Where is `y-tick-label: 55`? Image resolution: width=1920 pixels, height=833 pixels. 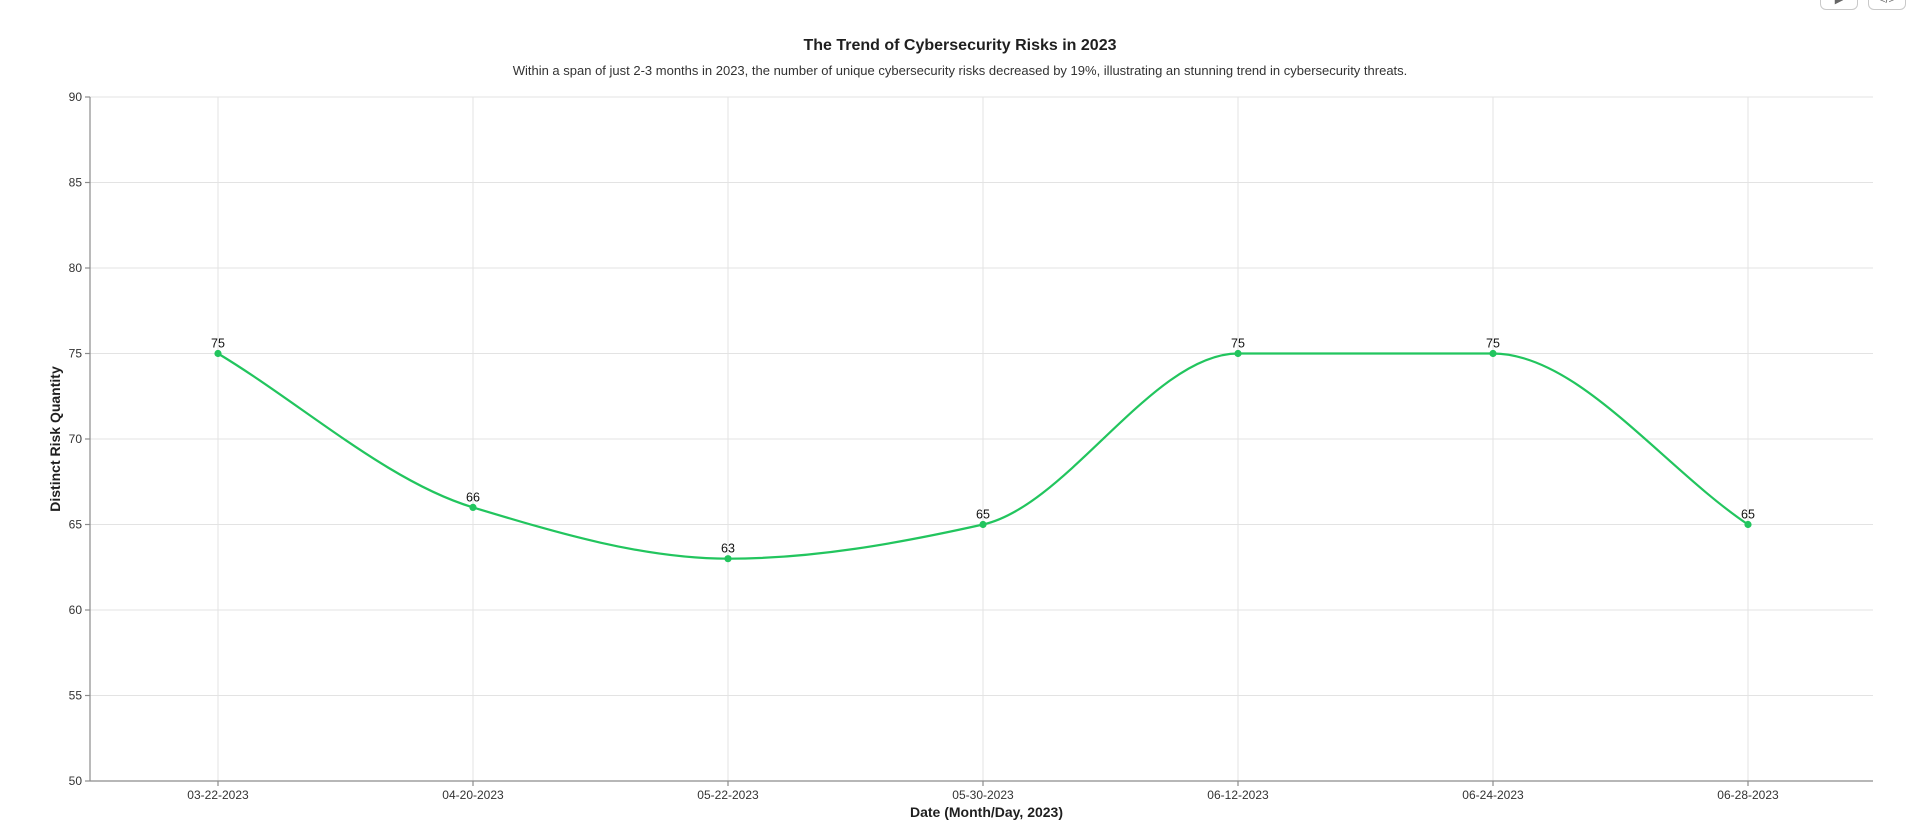
y-tick-label: 55 is located at coordinates (76, 696).